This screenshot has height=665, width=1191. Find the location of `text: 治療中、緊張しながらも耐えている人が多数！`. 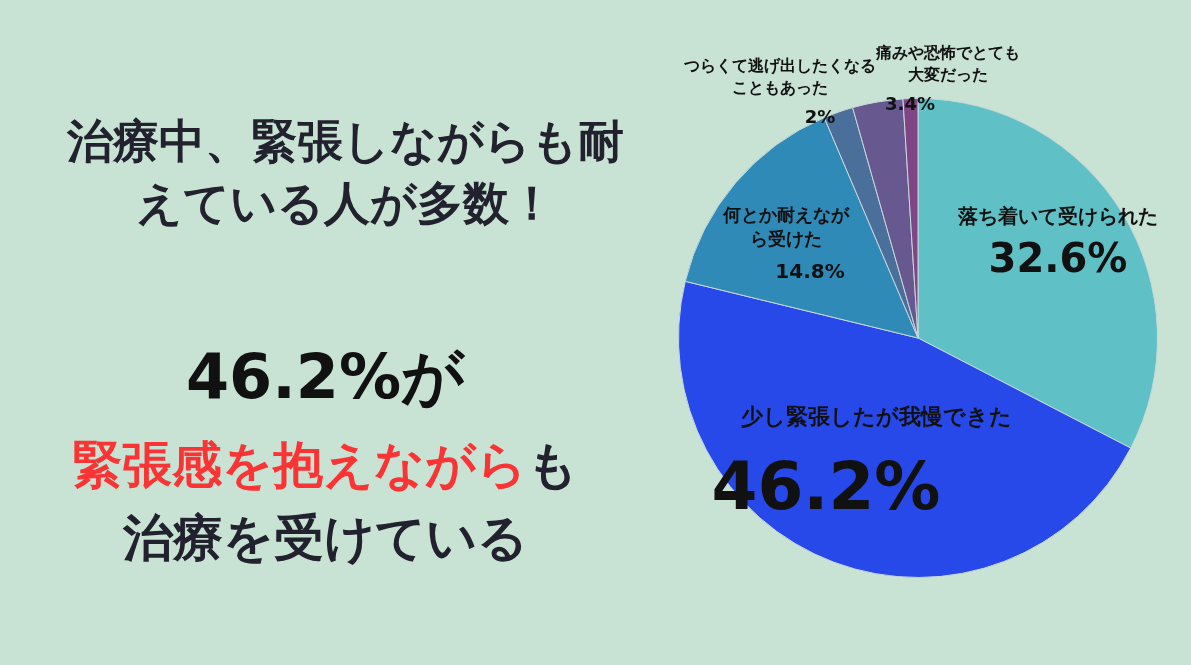

text: 治療中、緊張しながらも耐えている人が多数！ is located at coordinates (345, 172).